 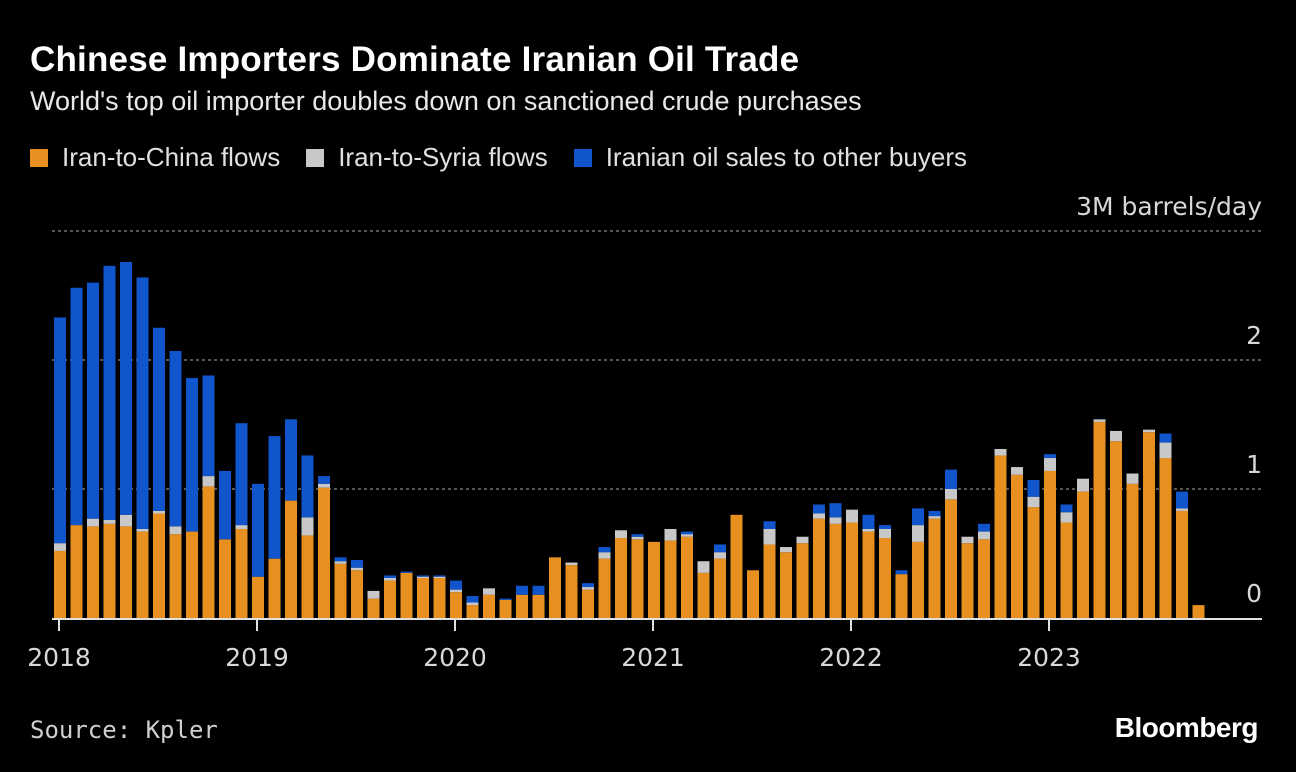 What do you see at coordinates (39, 157) in the screenshot?
I see `legend-swatch-china` at bounding box center [39, 157].